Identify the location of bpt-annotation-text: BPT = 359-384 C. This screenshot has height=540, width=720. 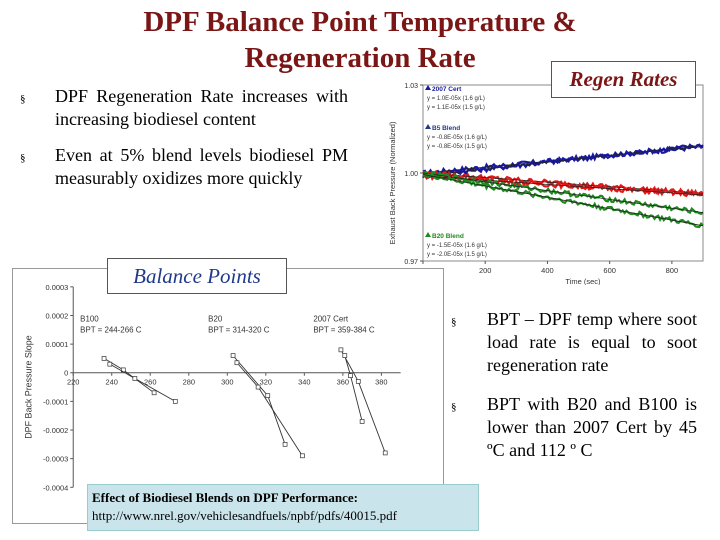
(344, 330).